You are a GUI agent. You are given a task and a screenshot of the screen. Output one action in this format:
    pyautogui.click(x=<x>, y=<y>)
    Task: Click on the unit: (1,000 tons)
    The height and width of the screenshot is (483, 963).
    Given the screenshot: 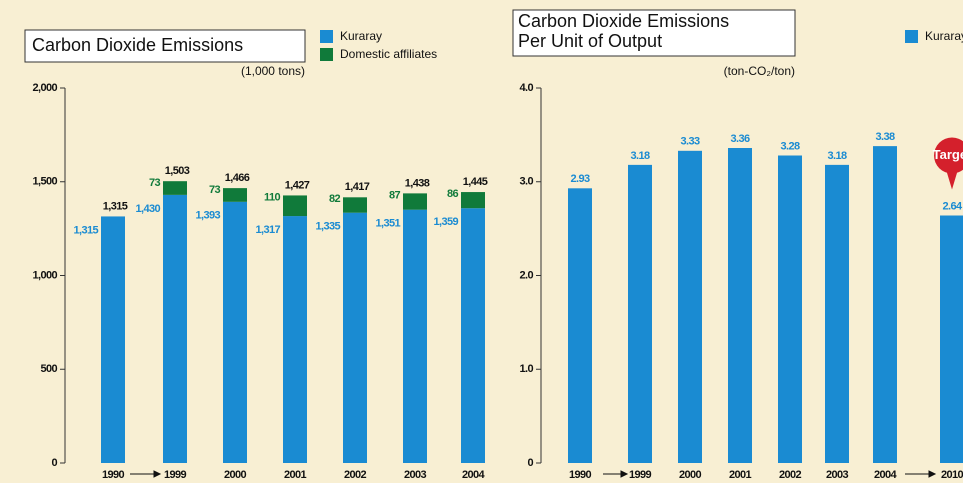 What is the action you would take?
    pyautogui.click(x=273, y=71)
    